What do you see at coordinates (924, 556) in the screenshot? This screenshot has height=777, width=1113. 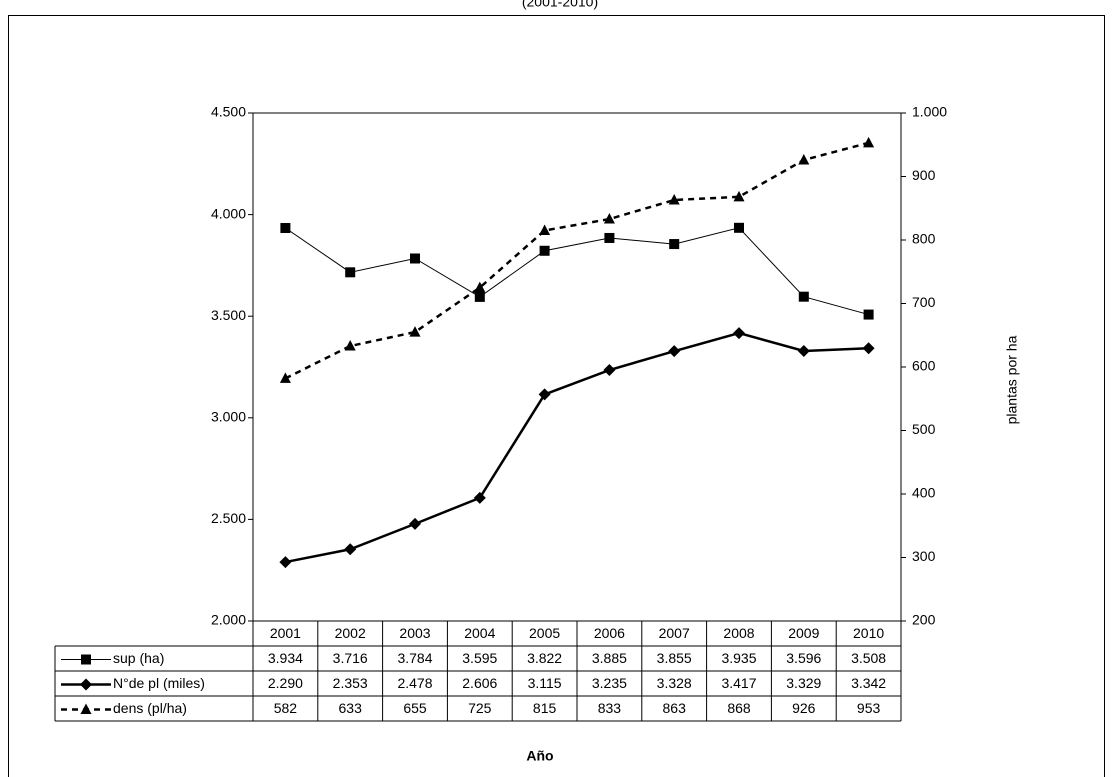 I see `y2-tick-label: 300` at bounding box center [924, 556].